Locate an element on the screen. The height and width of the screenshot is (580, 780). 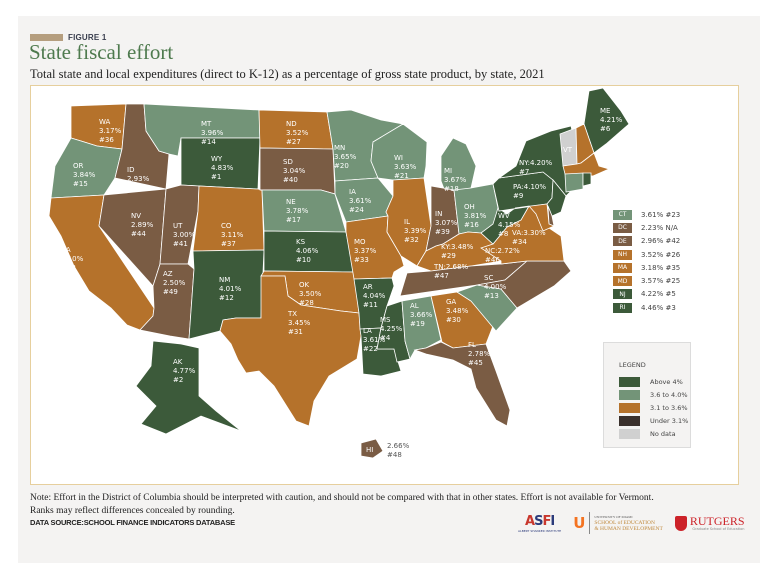
state-label-wa: WA is located at coordinates (105, 122).